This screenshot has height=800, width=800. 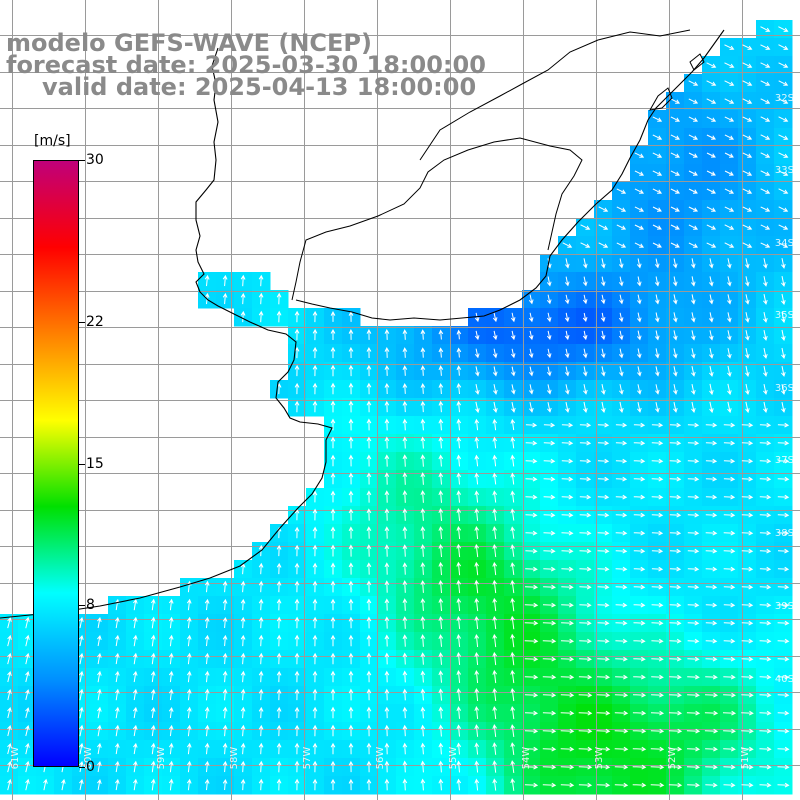 I want to click on colorbar-label: 15, so click(x=95, y=463).